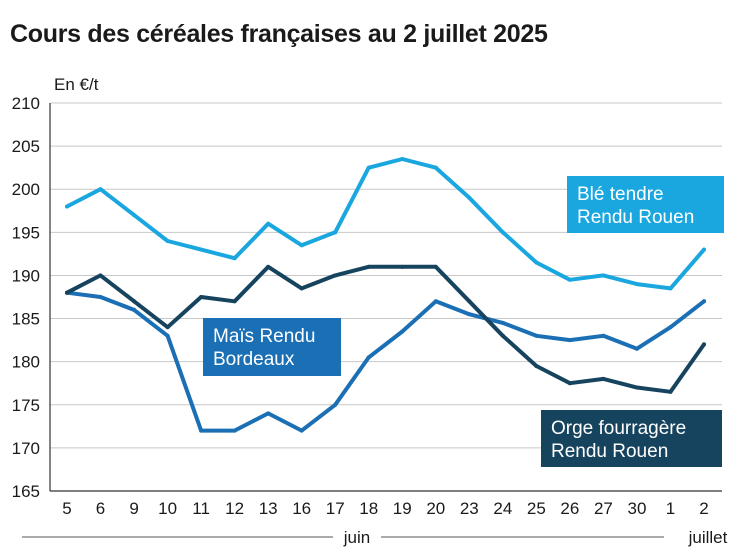  Describe the element at coordinates (402, 508) in the screenshot. I see `x-tick-label: 19` at that location.